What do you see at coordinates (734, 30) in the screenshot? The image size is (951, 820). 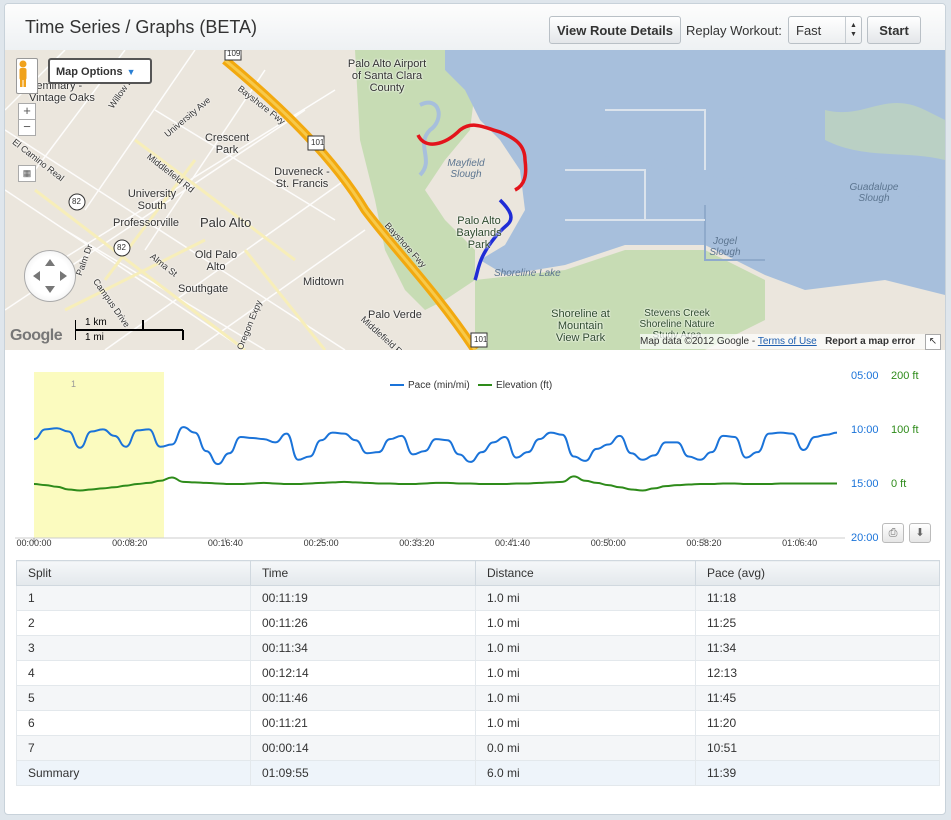 I see `replay-workout-label: Replay Workout:` at bounding box center [734, 30].